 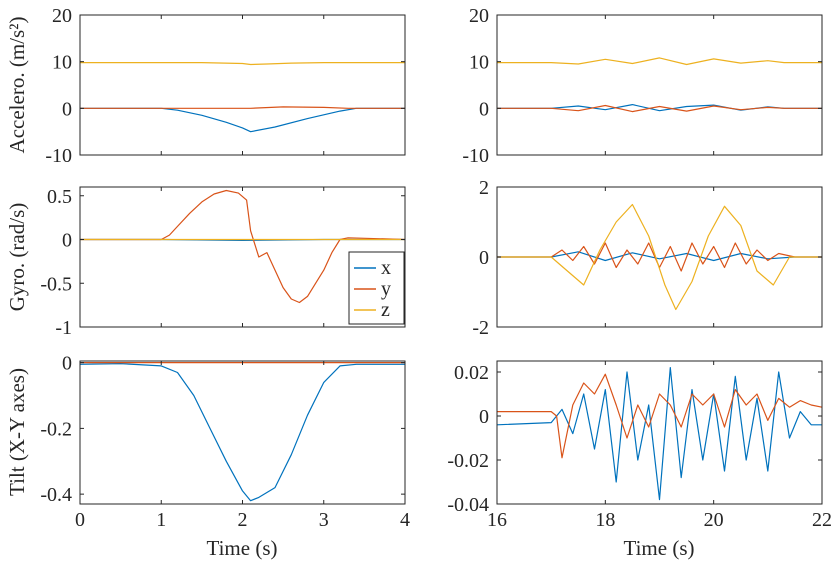 What do you see at coordinates (67, 109) in the screenshot?
I see `accel-left-ytick-label-1: 0` at bounding box center [67, 109].